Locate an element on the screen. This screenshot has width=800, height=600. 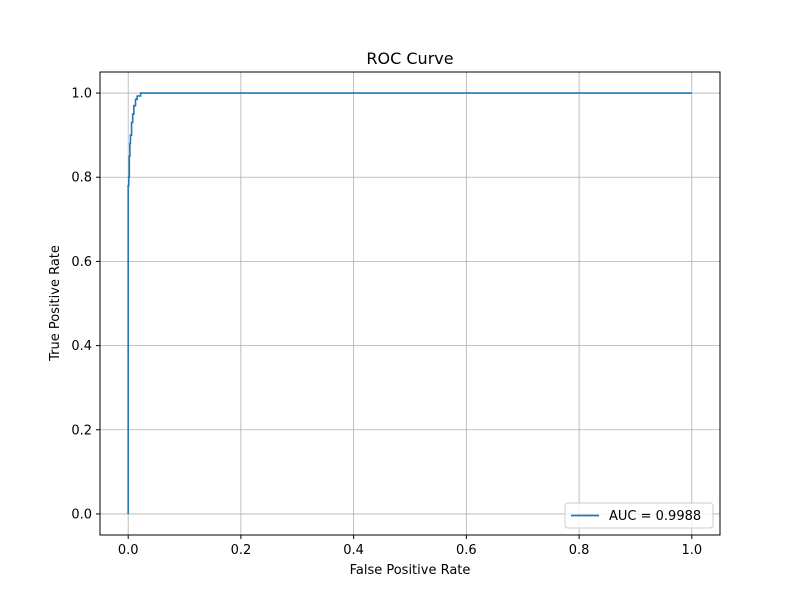
y-tick-label: 1.0 is located at coordinates (81, 94).